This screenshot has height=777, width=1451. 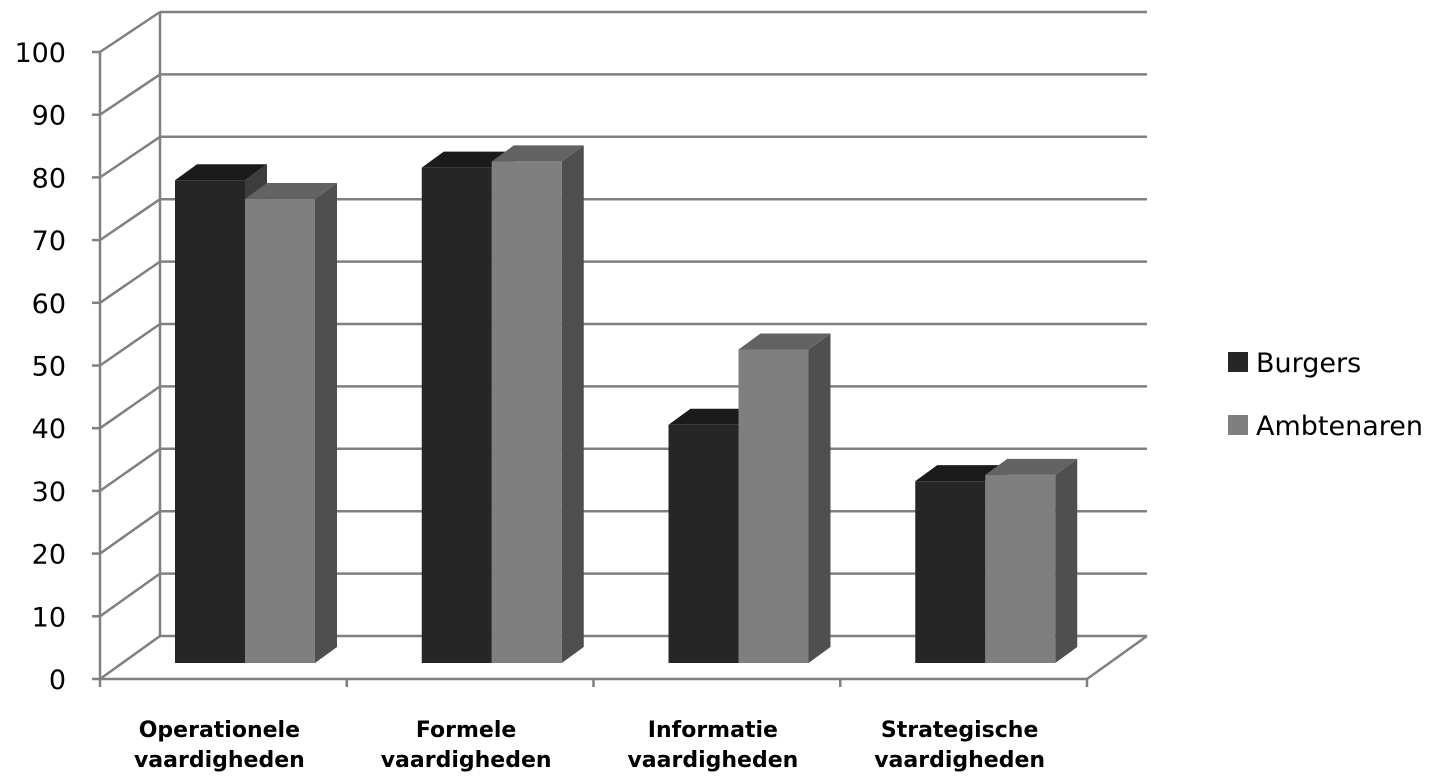 What do you see at coordinates (49, 241) in the screenshot?
I see `y-tick-label: 70` at bounding box center [49, 241].